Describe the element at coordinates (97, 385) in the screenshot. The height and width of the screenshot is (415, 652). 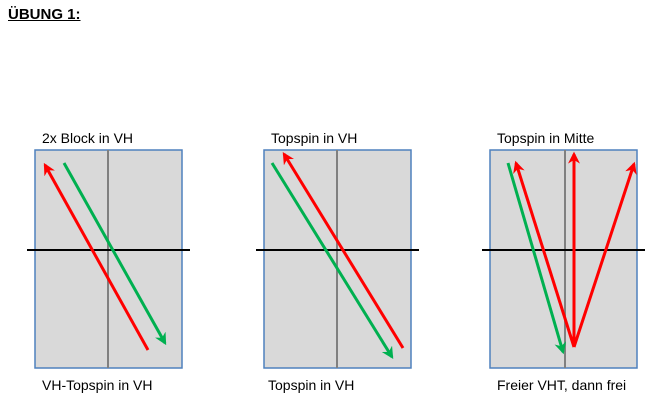
I see `drill-1-bottom-label: VH-Topspin in VH` at that location.